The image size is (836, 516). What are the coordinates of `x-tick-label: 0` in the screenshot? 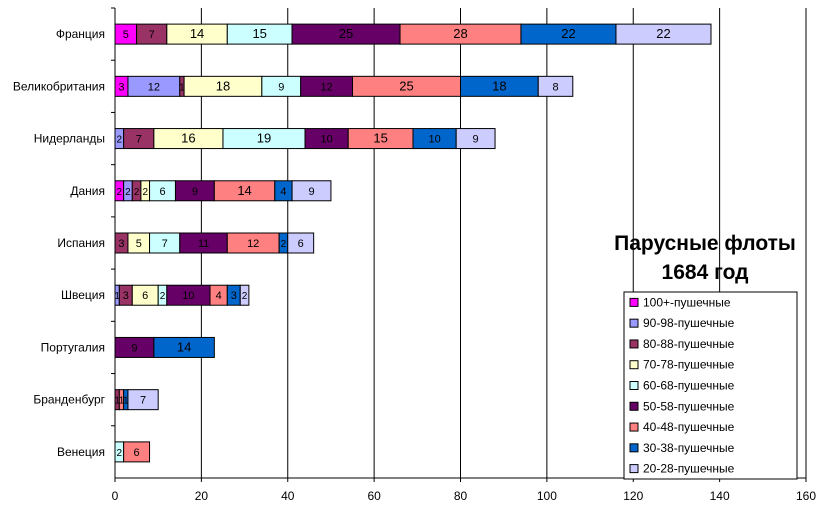 It's located at (115, 496).